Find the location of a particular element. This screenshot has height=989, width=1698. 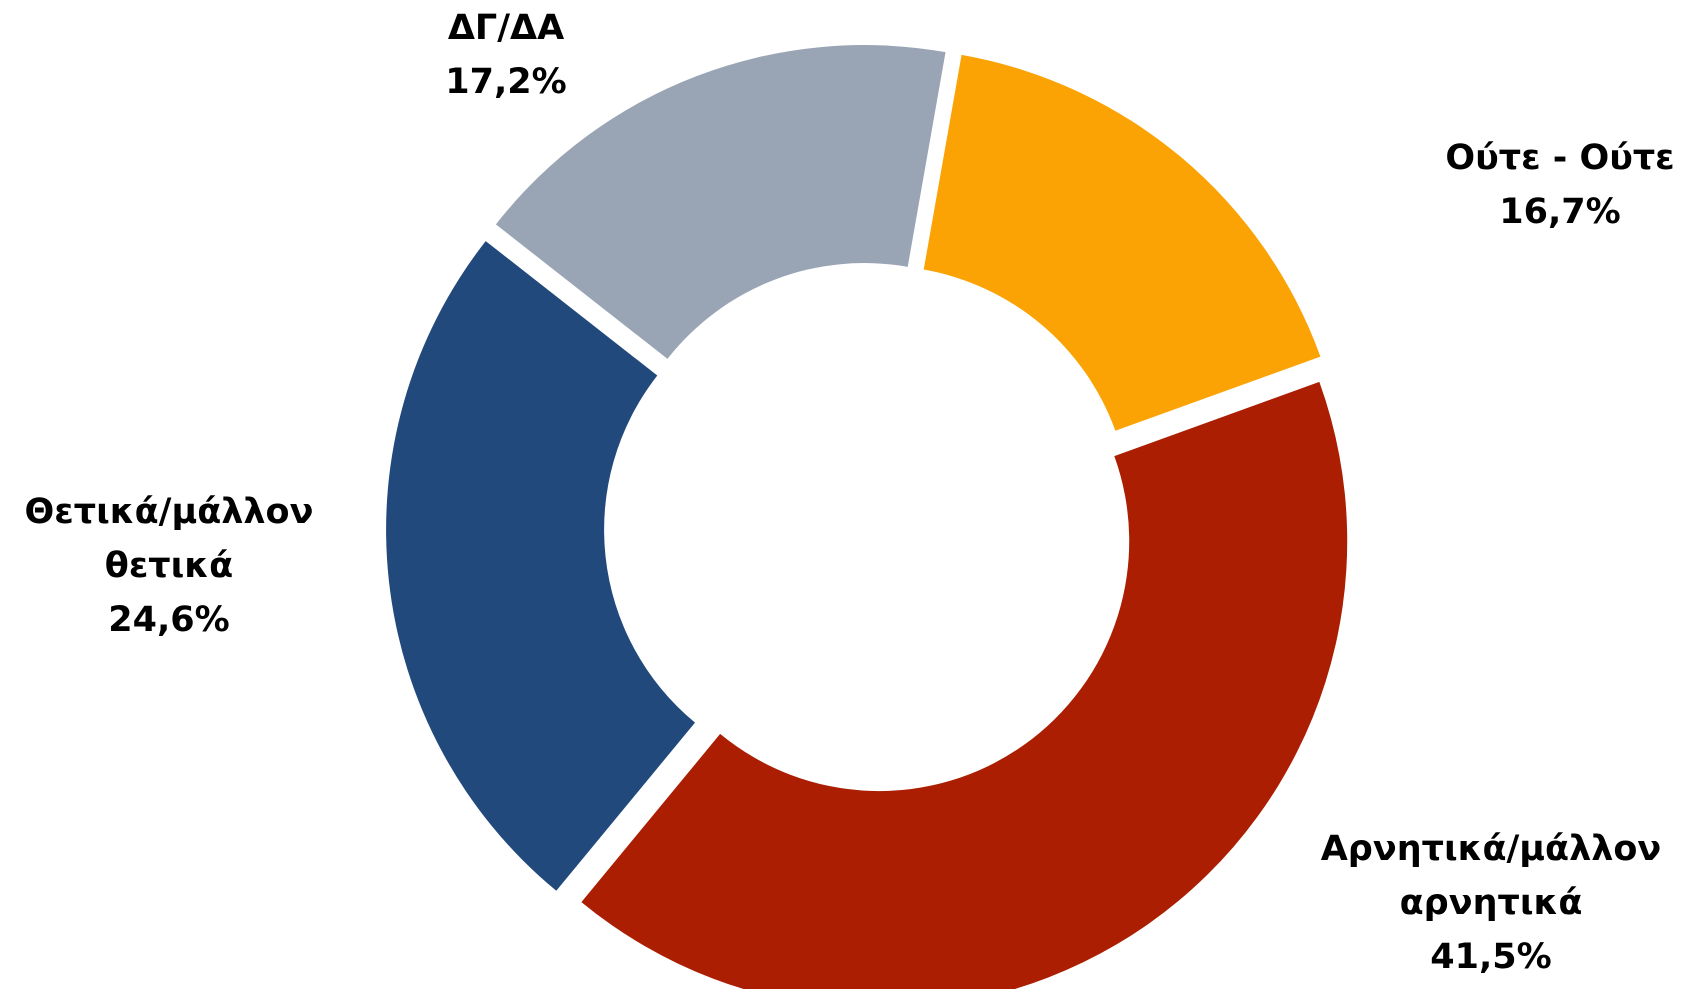

value-label: 41,5% is located at coordinates (1491, 957).